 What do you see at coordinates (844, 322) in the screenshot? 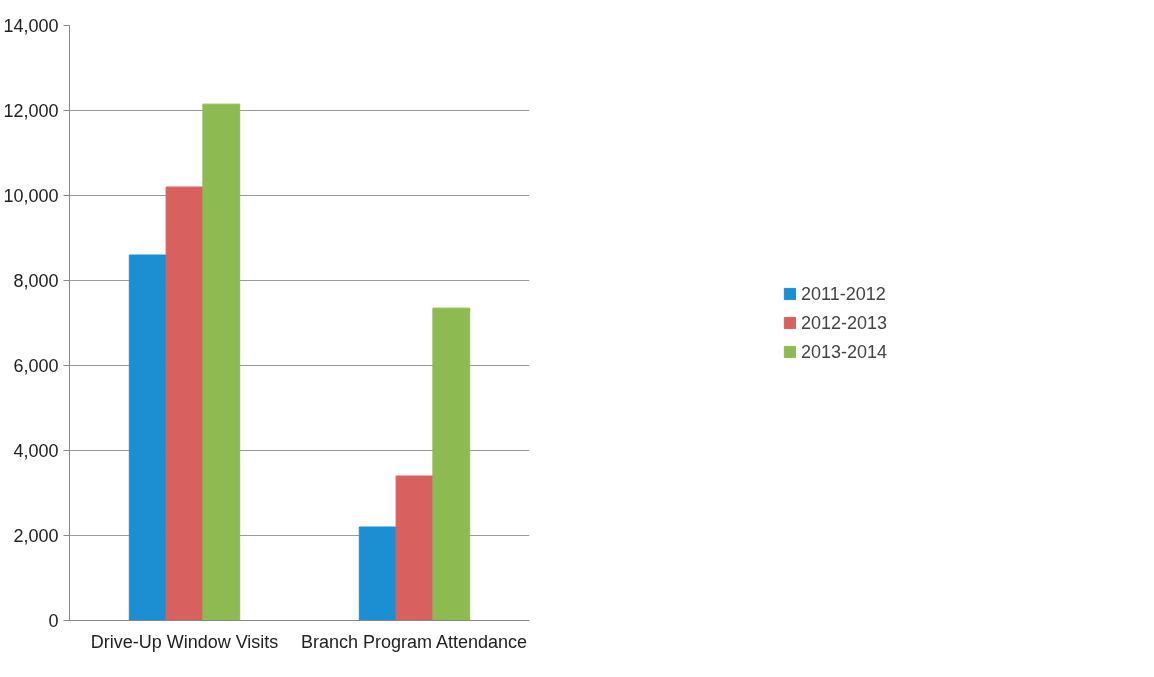
I see `legend-label: 2012-2013` at bounding box center [844, 322].